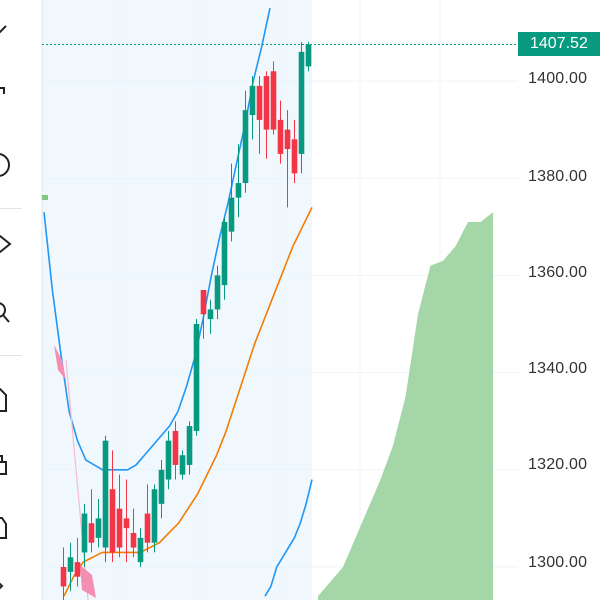  What do you see at coordinates (3, 528) in the screenshot?
I see `hide-drawings-icon` at bounding box center [3, 528].